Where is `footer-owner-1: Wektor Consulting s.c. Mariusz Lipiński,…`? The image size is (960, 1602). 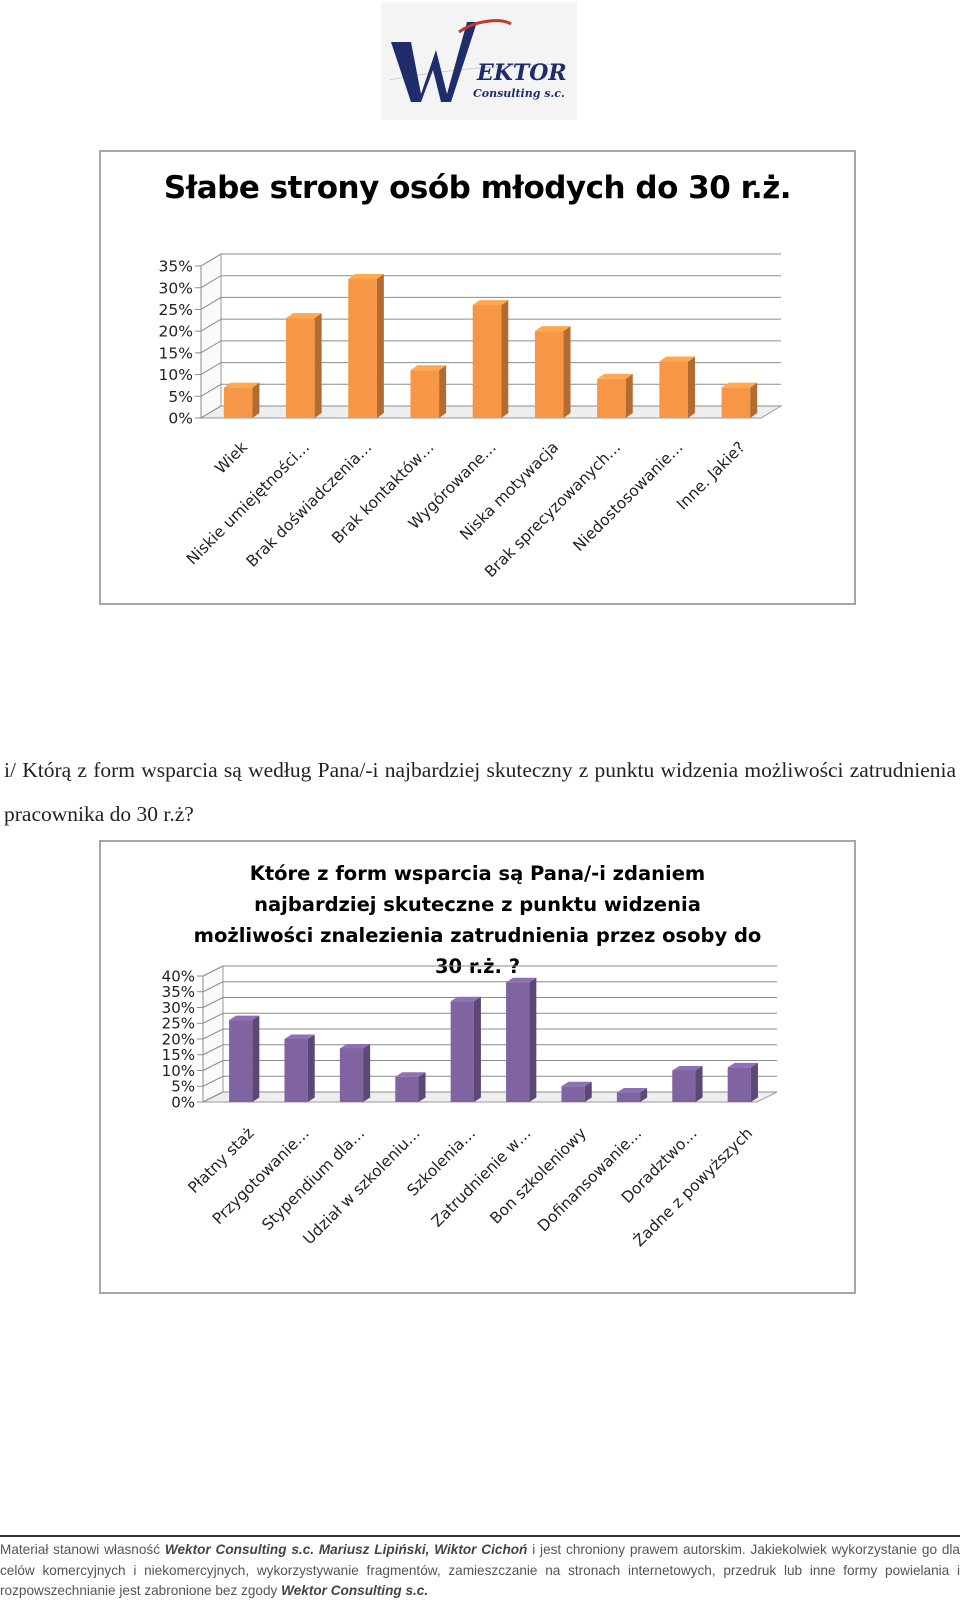 footer-owner-1: Wektor Consulting s.c. Mariusz Lipiński,… is located at coordinates (346, 1549).